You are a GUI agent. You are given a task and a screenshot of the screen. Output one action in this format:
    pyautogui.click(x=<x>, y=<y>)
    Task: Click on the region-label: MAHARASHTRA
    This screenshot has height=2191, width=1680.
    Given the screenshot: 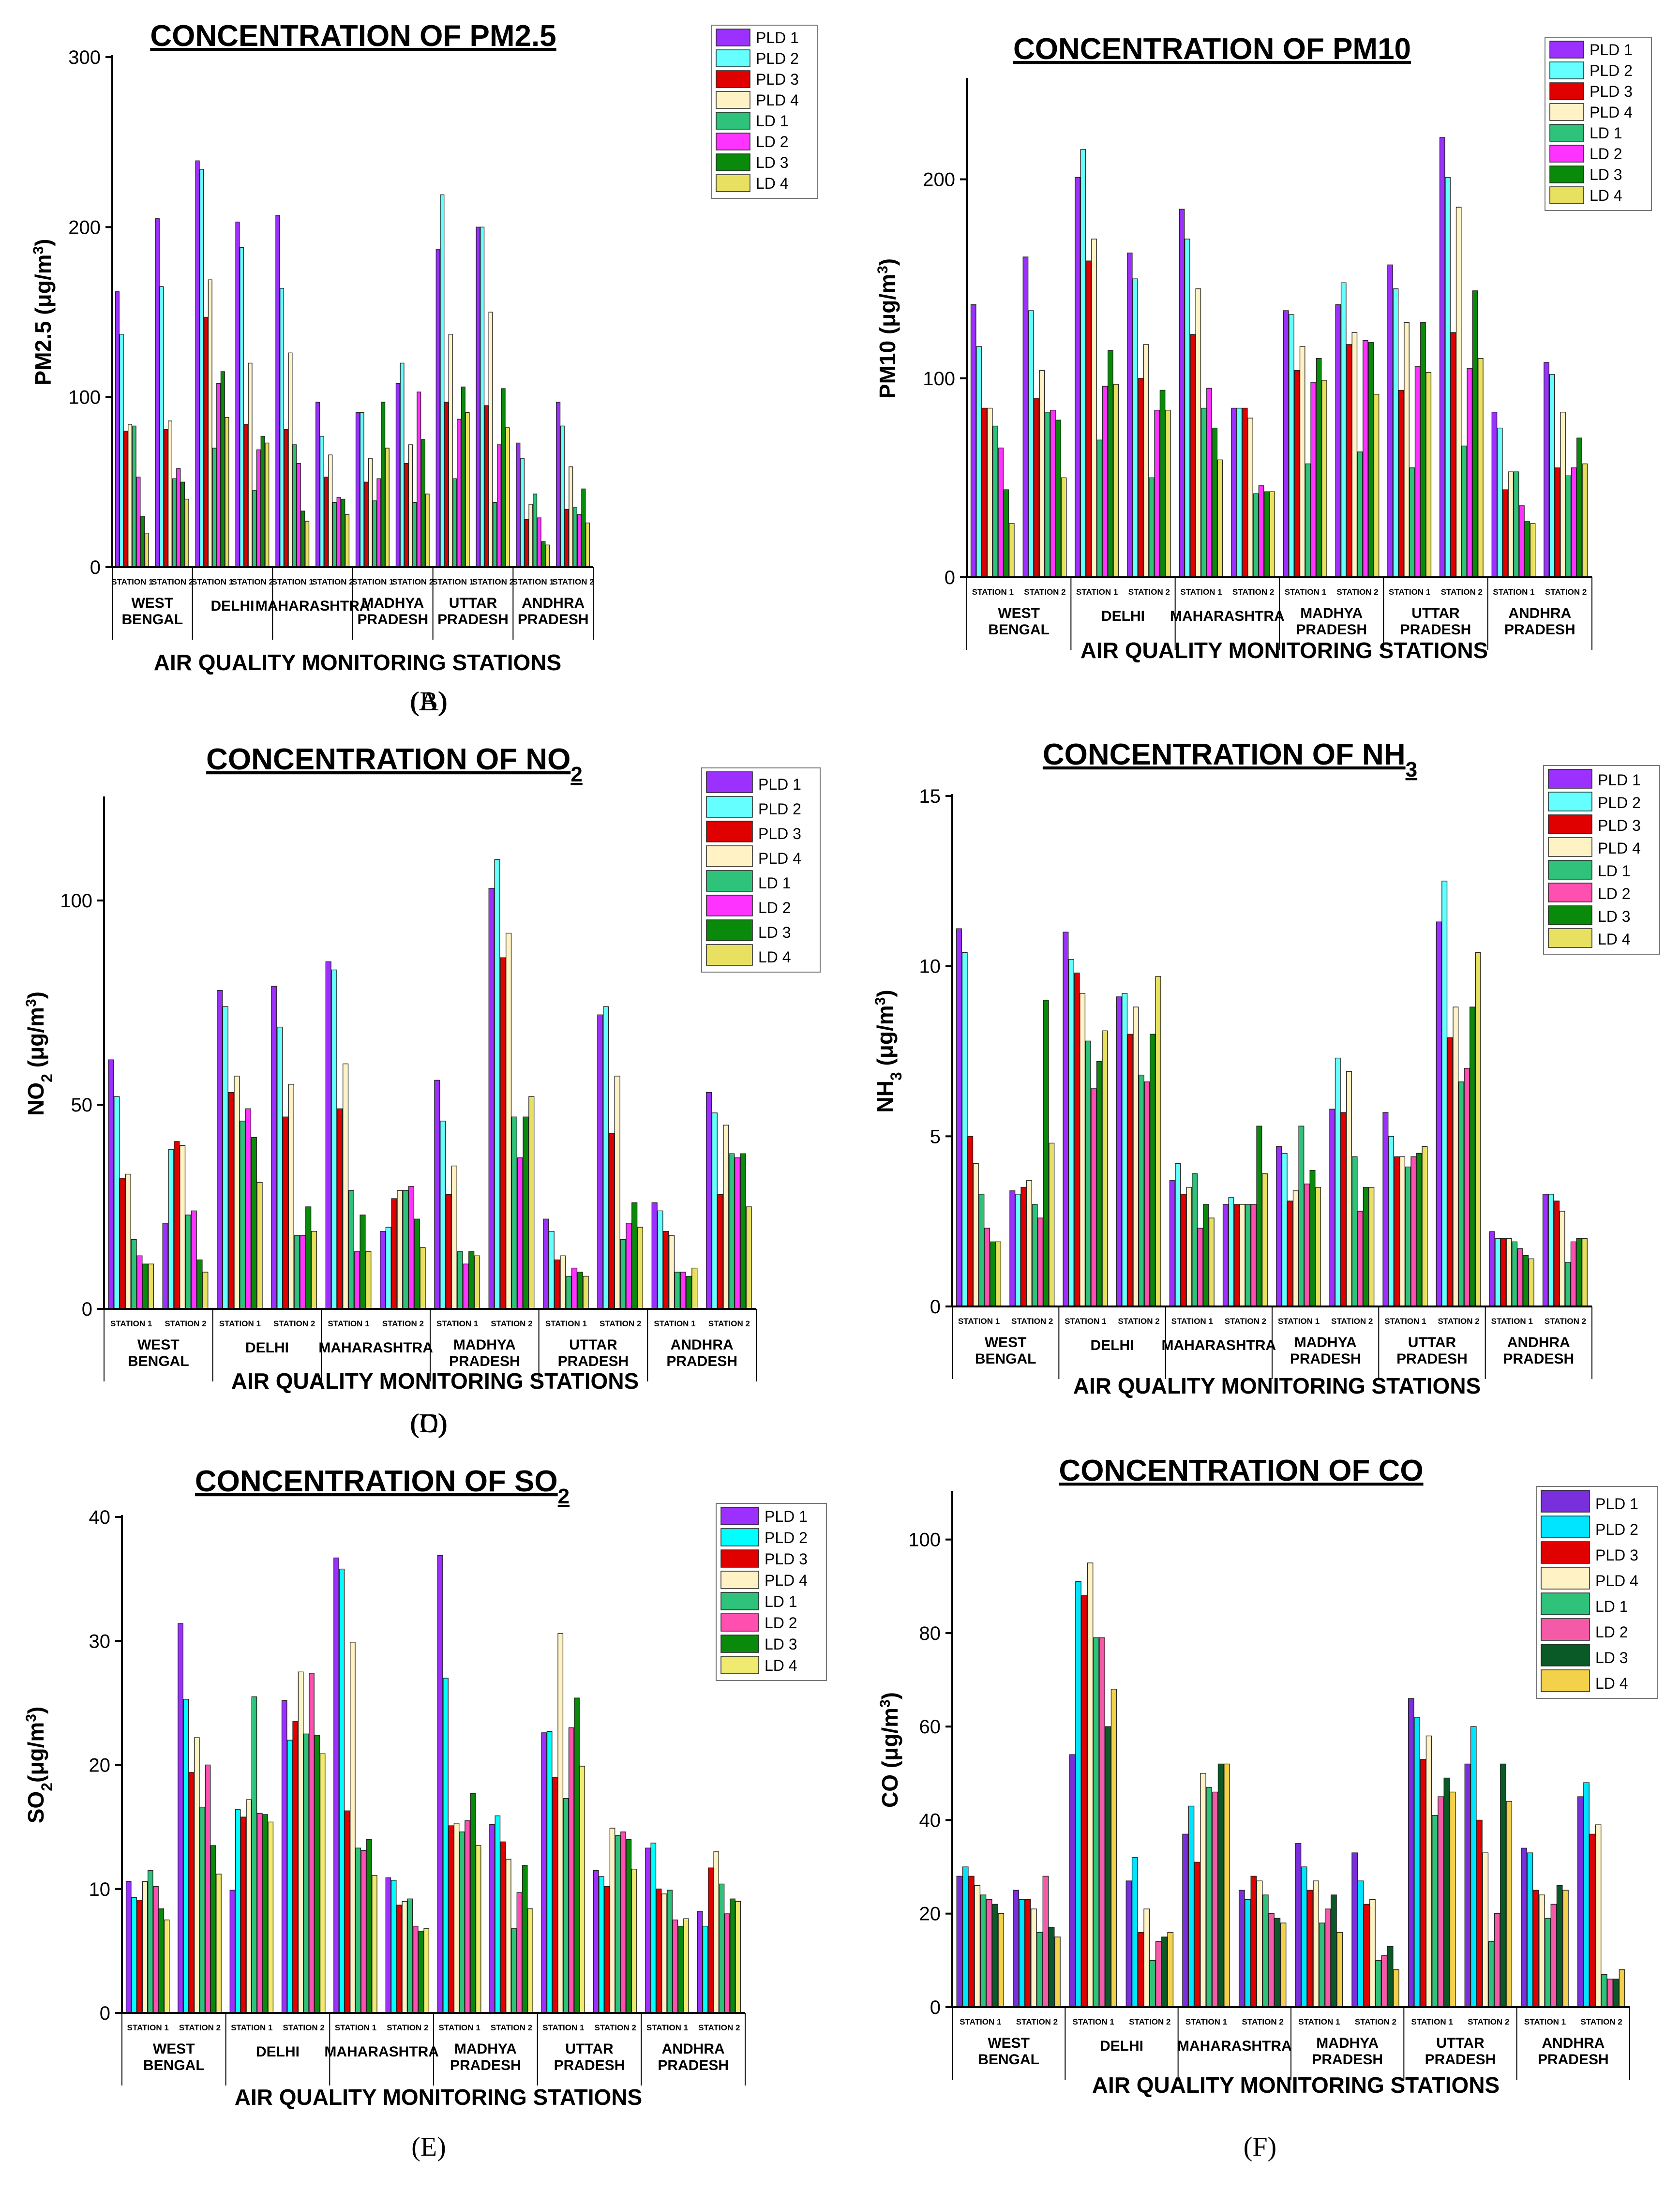 What is the action you would take?
    pyautogui.click(x=376, y=1348)
    